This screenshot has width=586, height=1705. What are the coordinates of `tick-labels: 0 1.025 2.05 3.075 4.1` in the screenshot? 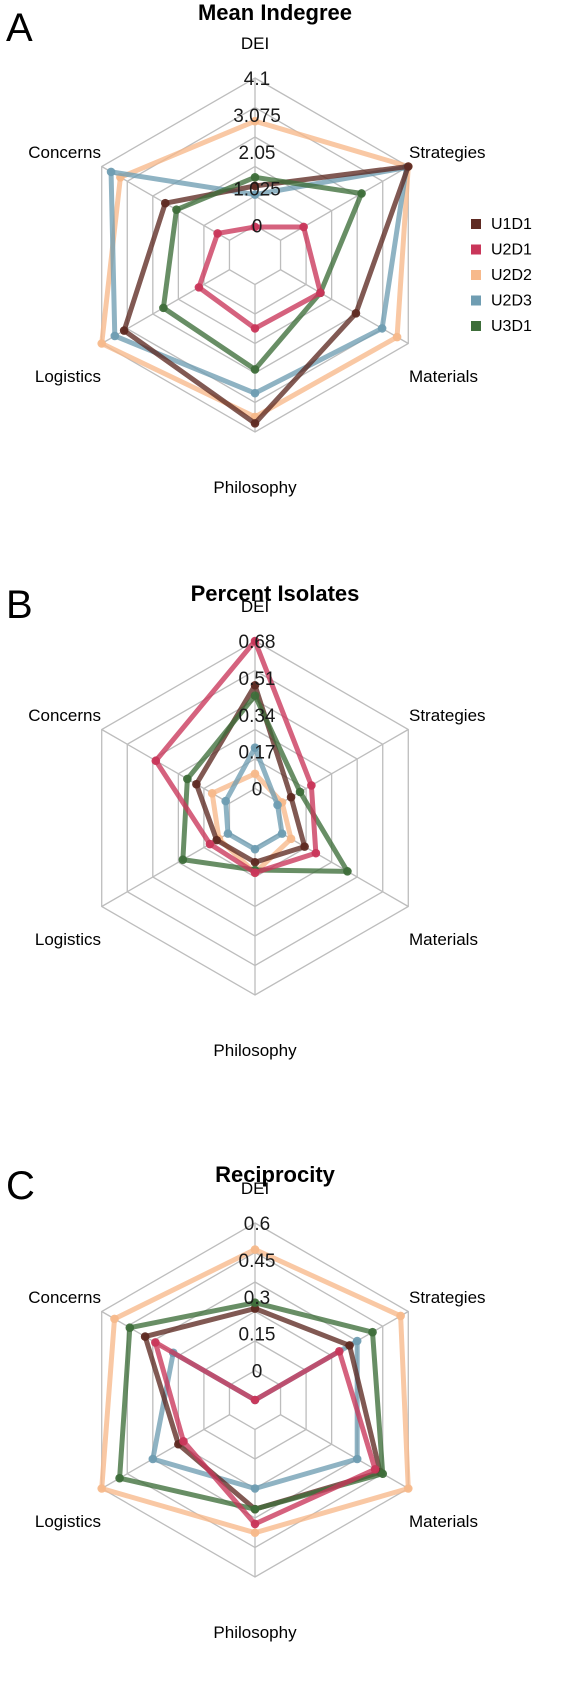 It's located at (257, 153).